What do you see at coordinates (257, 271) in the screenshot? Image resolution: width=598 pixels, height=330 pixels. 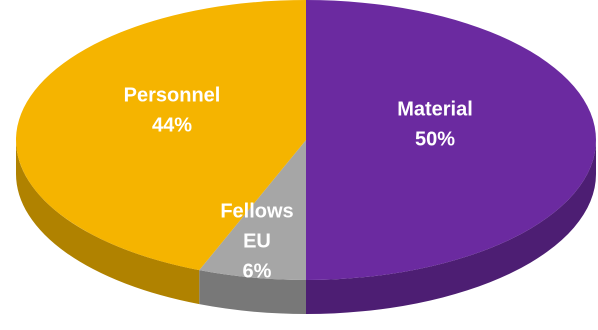 I see `pie-value-label-fellows-eu: 6%` at bounding box center [257, 271].